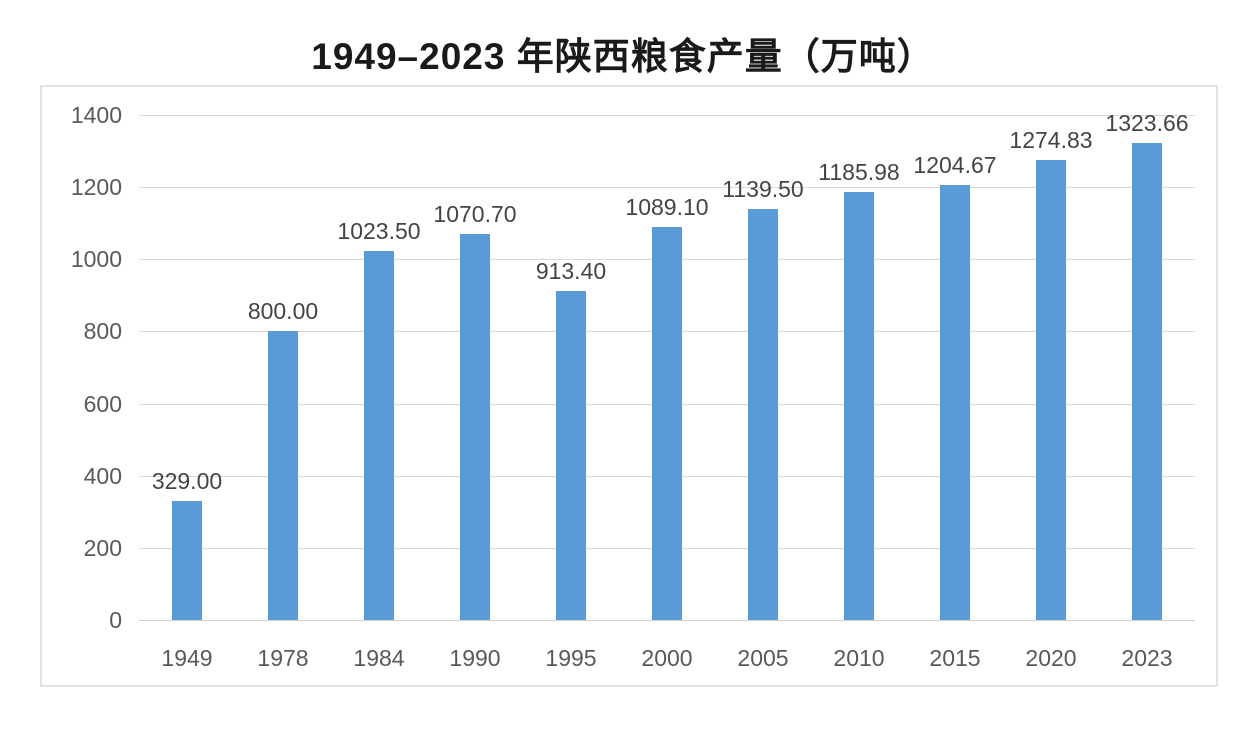  Describe the element at coordinates (102, 331) in the screenshot. I see `y-axis-tick-label: 800` at that location.